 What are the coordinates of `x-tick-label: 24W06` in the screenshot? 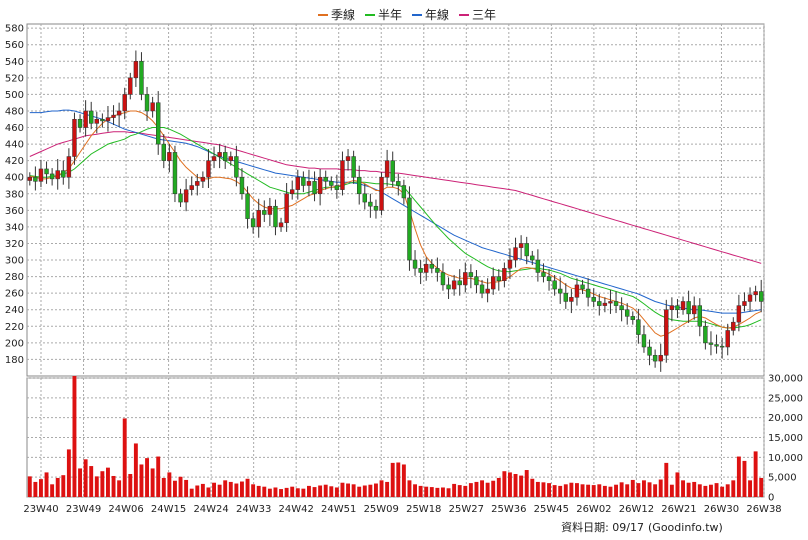 It's located at (125, 509).